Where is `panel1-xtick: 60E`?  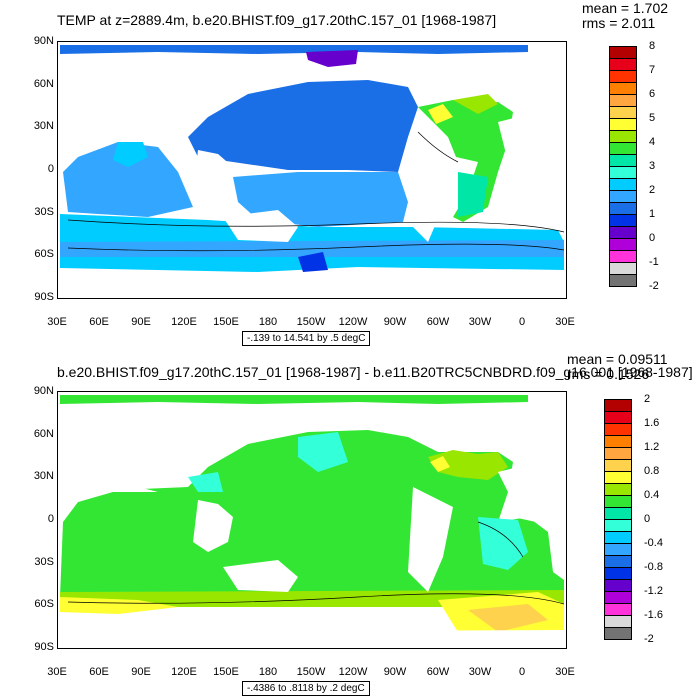
panel1-xtick: 60E is located at coordinates (99, 322).